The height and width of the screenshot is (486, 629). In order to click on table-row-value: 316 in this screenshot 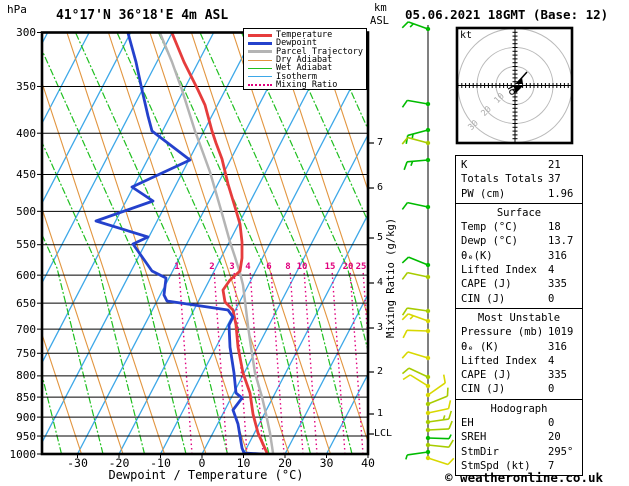, I will do `click(557, 346)`.